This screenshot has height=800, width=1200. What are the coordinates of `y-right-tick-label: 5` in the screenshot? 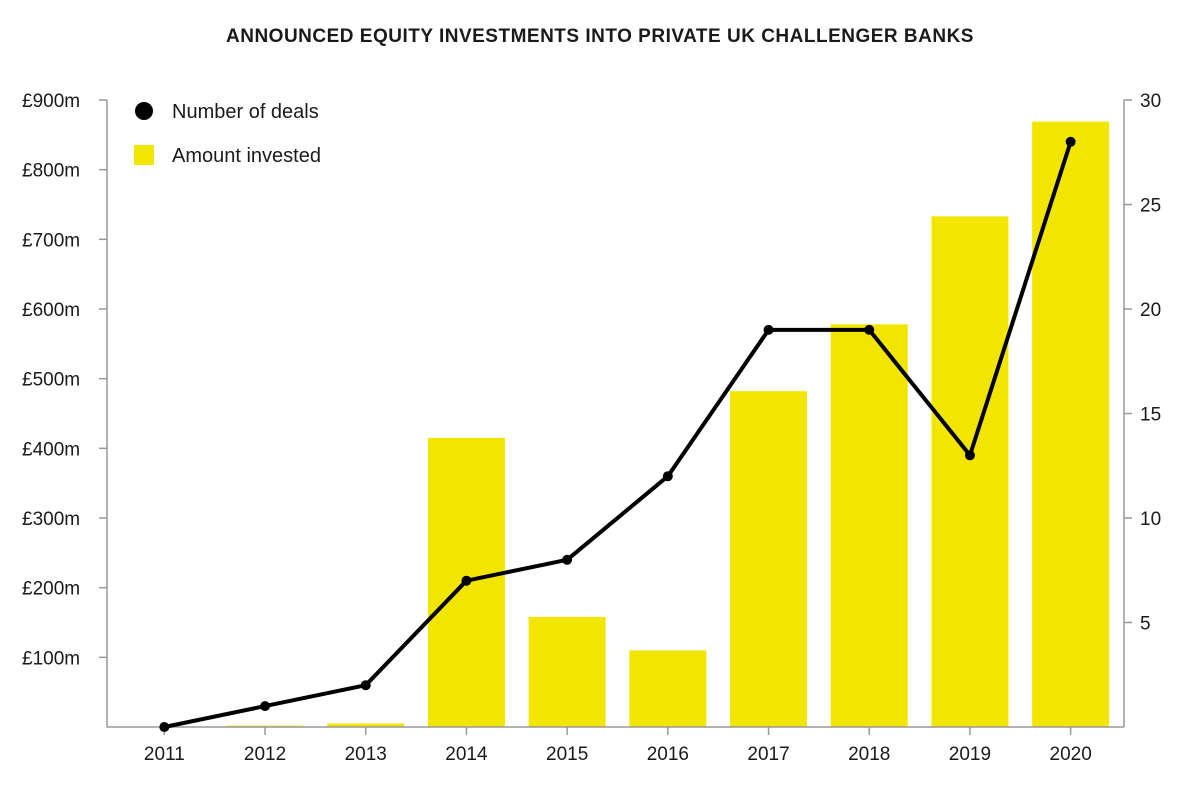 It's located at (1145, 624).